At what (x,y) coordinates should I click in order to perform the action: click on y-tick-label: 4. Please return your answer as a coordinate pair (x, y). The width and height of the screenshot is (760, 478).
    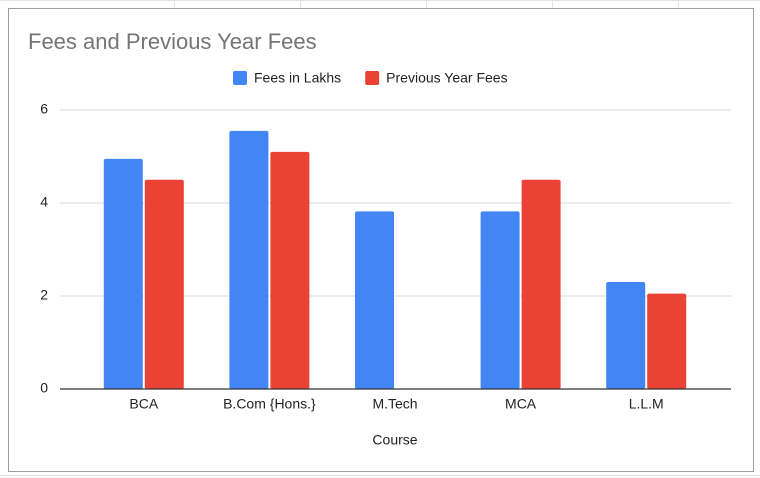
    Looking at the image, I should click on (44, 202).